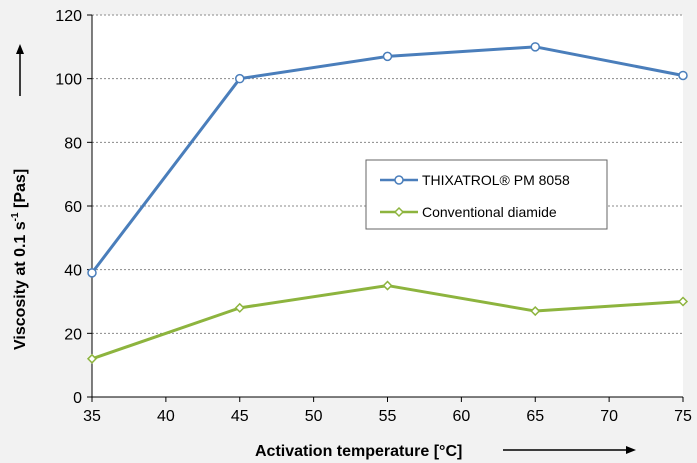 Image resolution: width=697 pixels, height=463 pixels. I want to click on y-tick-label: 20, so click(73, 334).